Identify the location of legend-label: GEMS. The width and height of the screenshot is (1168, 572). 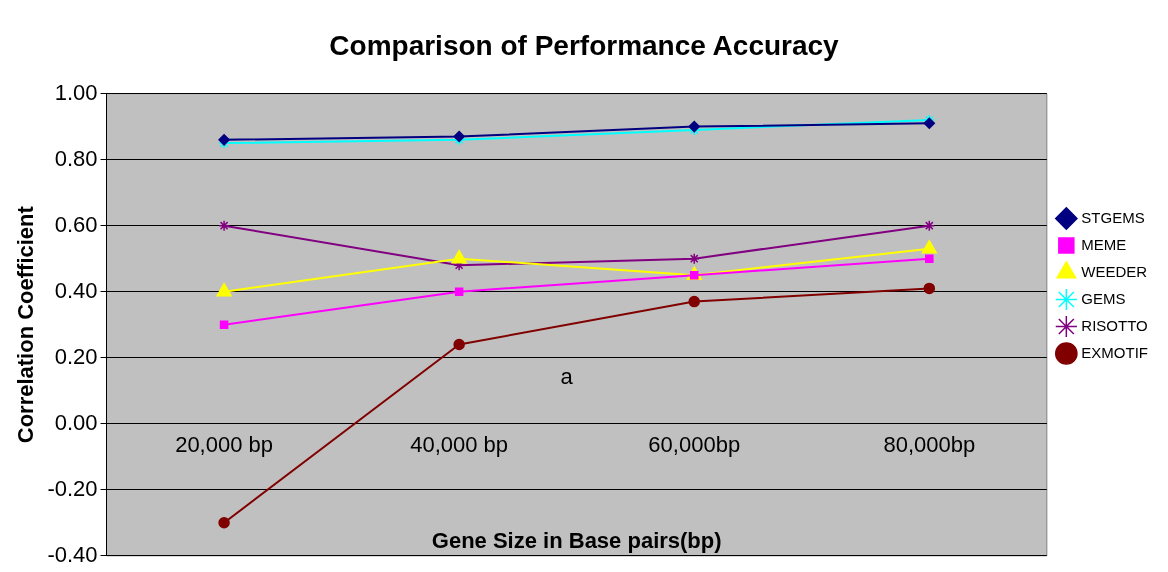
(1103, 298).